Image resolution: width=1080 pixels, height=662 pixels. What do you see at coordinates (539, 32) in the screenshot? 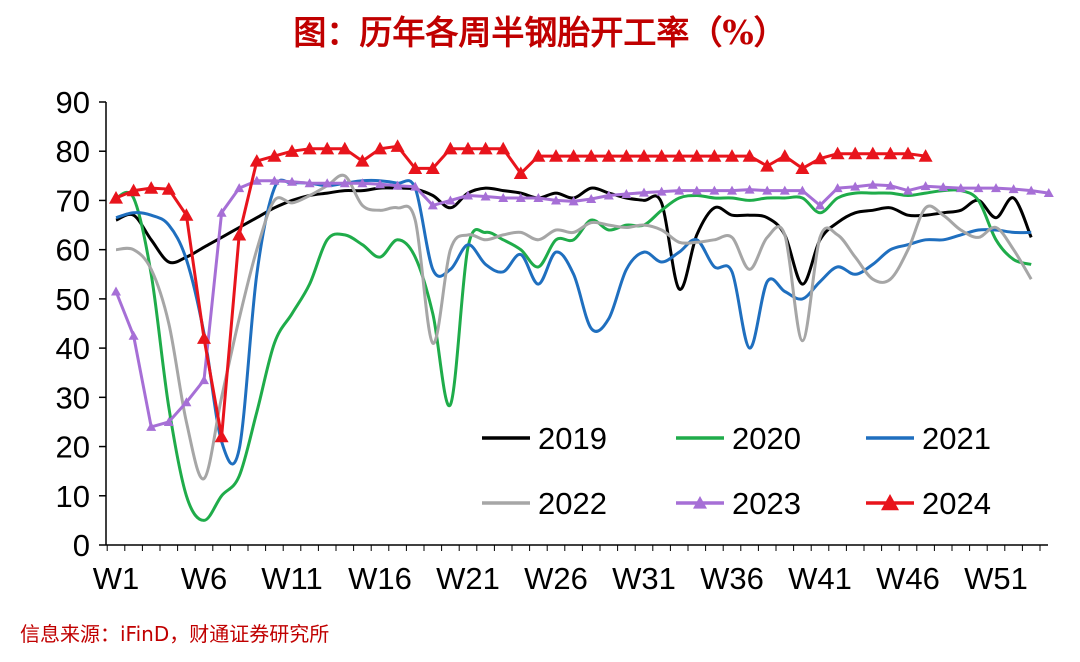
I see `chart-title: 图：历年各周半钢胎开工率（%）` at bounding box center [539, 32].